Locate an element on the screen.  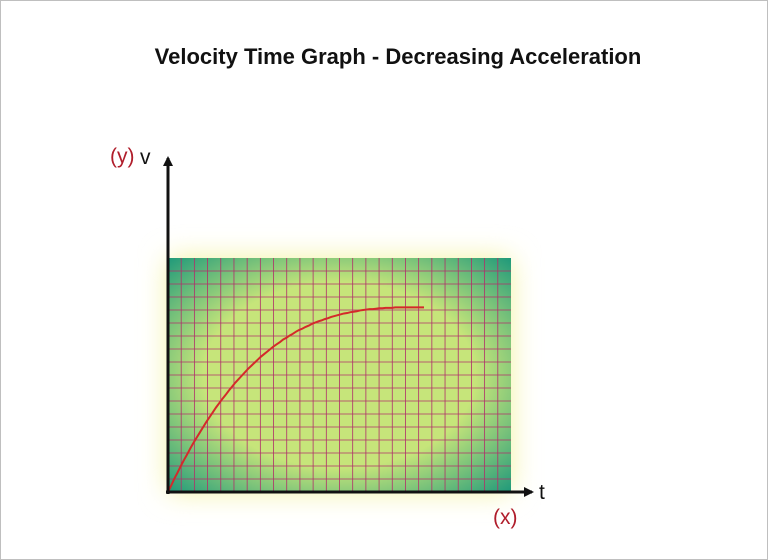
y-axis-label: v is located at coordinates (145, 157).